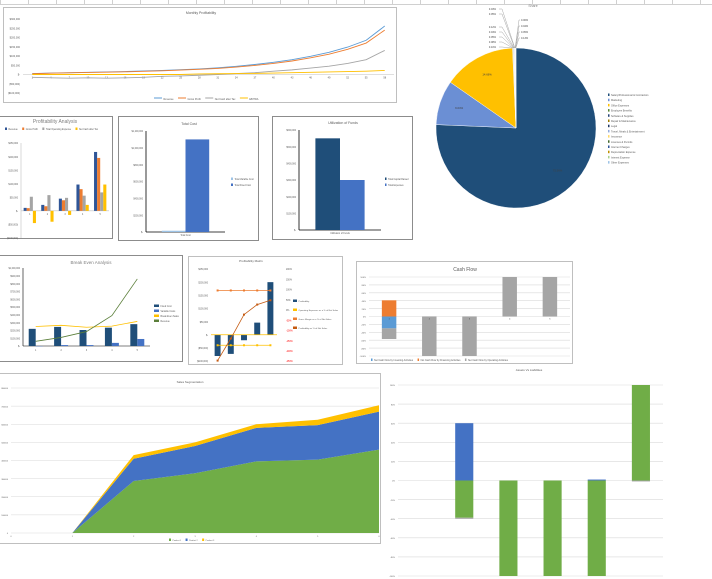 The height and width of the screenshot is (579, 712). Describe the element at coordinates (15, 308) in the screenshot. I see `y-tick-label: $500,000` at that location.